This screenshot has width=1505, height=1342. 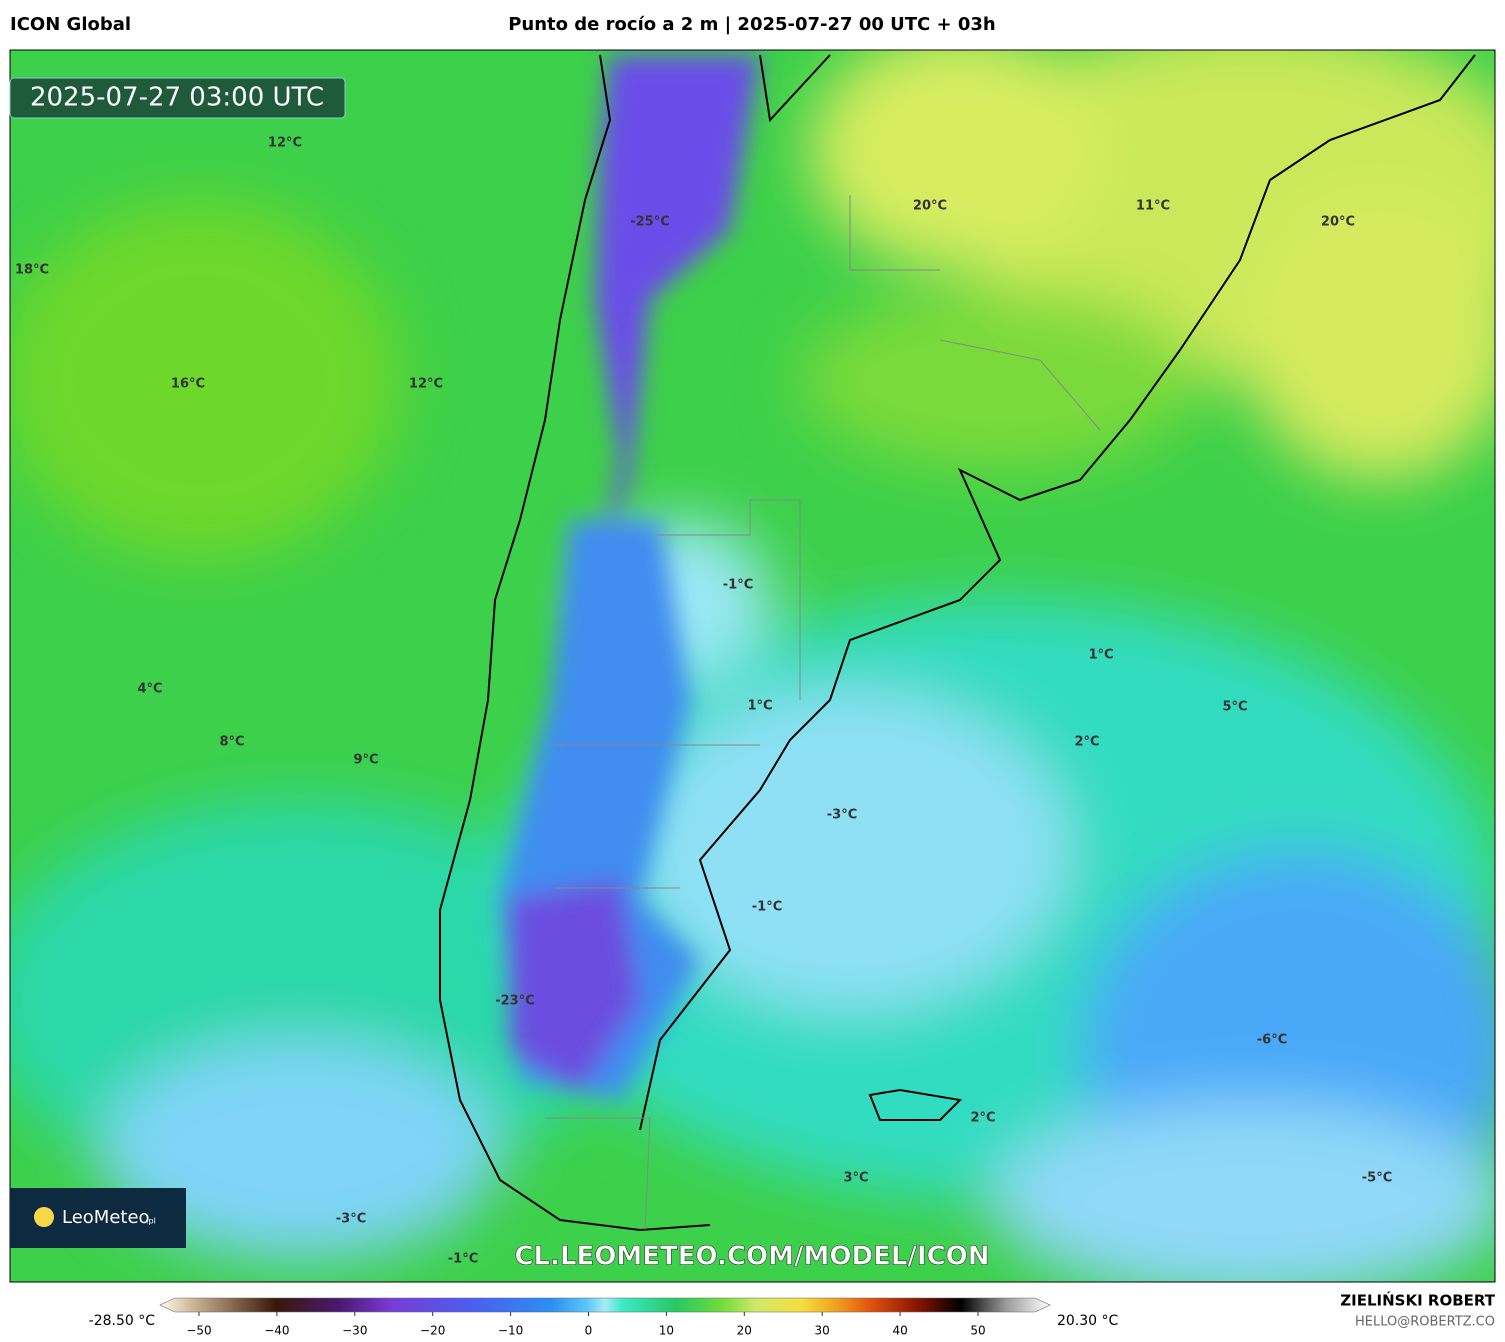 What do you see at coordinates (188, 384) in the screenshot?
I see `temp-label: 16°C` at bounding box center [188, 384].